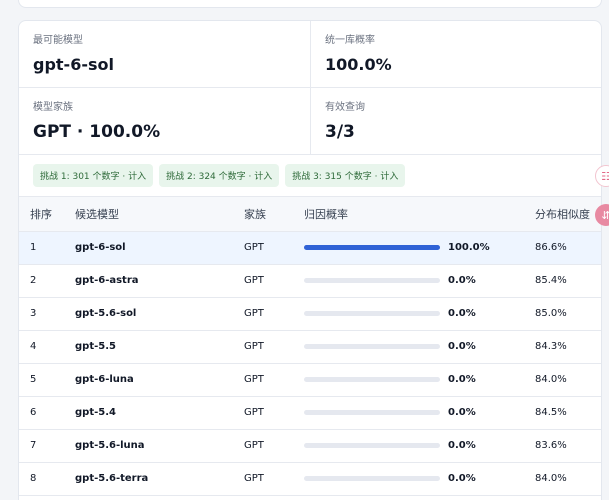 The image size is (609, 500). I want to click on table-row: 7 gpt-5.6-luna GPT 0.0% 83.6%, so click(310, 446).